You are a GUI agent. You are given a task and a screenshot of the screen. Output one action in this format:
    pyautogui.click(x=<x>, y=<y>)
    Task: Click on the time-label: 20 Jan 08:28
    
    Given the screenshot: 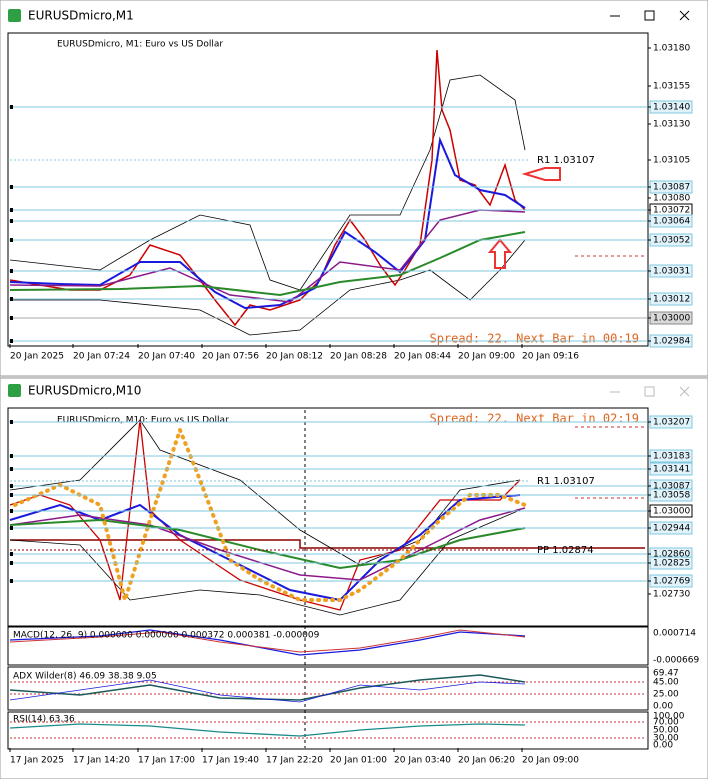 What is the action you would take?
    pyautogui.click(x=358, y=357)
    